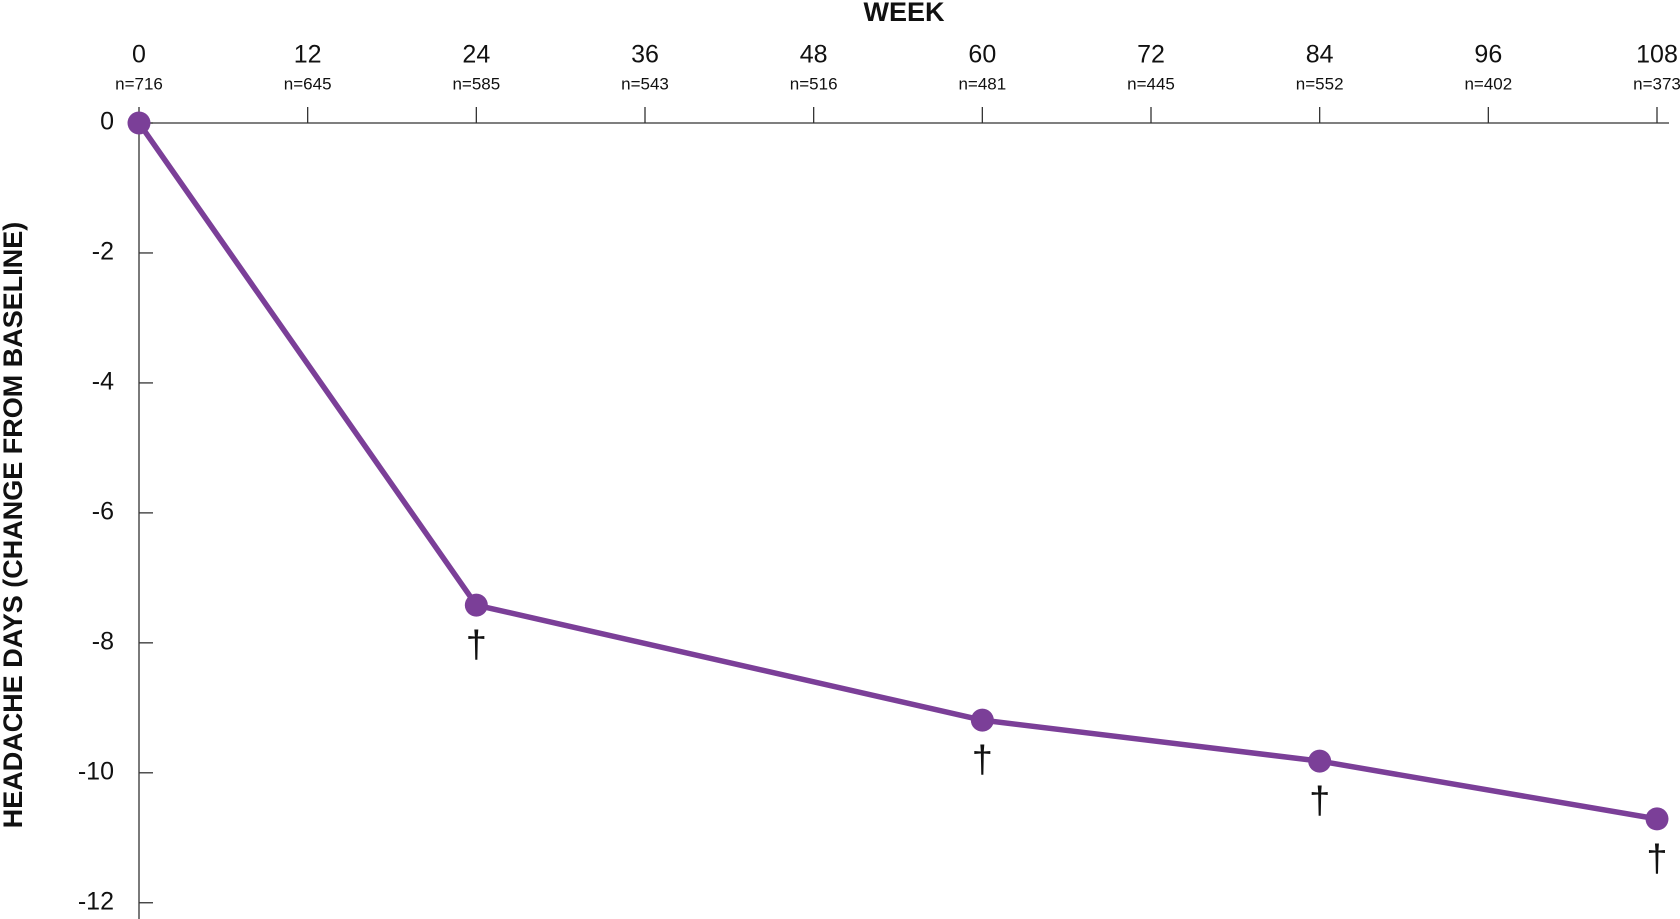  I want to click on y-tick-label: -6, so click(103, 511).